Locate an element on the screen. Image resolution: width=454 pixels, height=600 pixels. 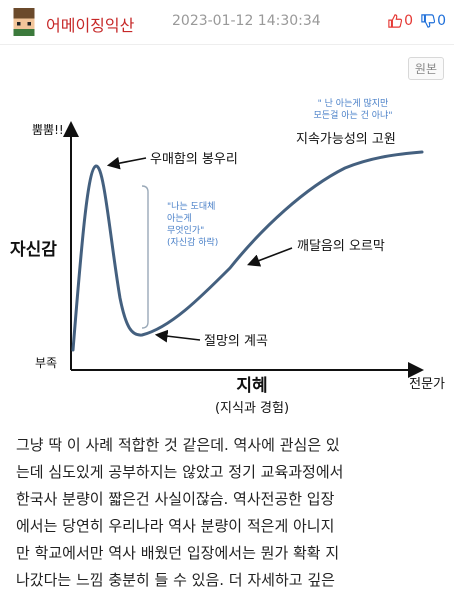
expert-quote-line2: 모든걸 아는 건 아냐" is located at coordinates (353, 115).